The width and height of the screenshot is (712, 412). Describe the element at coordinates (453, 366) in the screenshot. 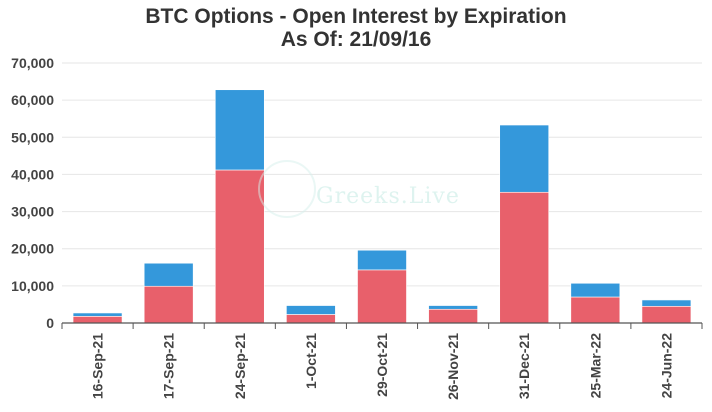

I see `x-tick-label: 26-Nov-21` at that location.